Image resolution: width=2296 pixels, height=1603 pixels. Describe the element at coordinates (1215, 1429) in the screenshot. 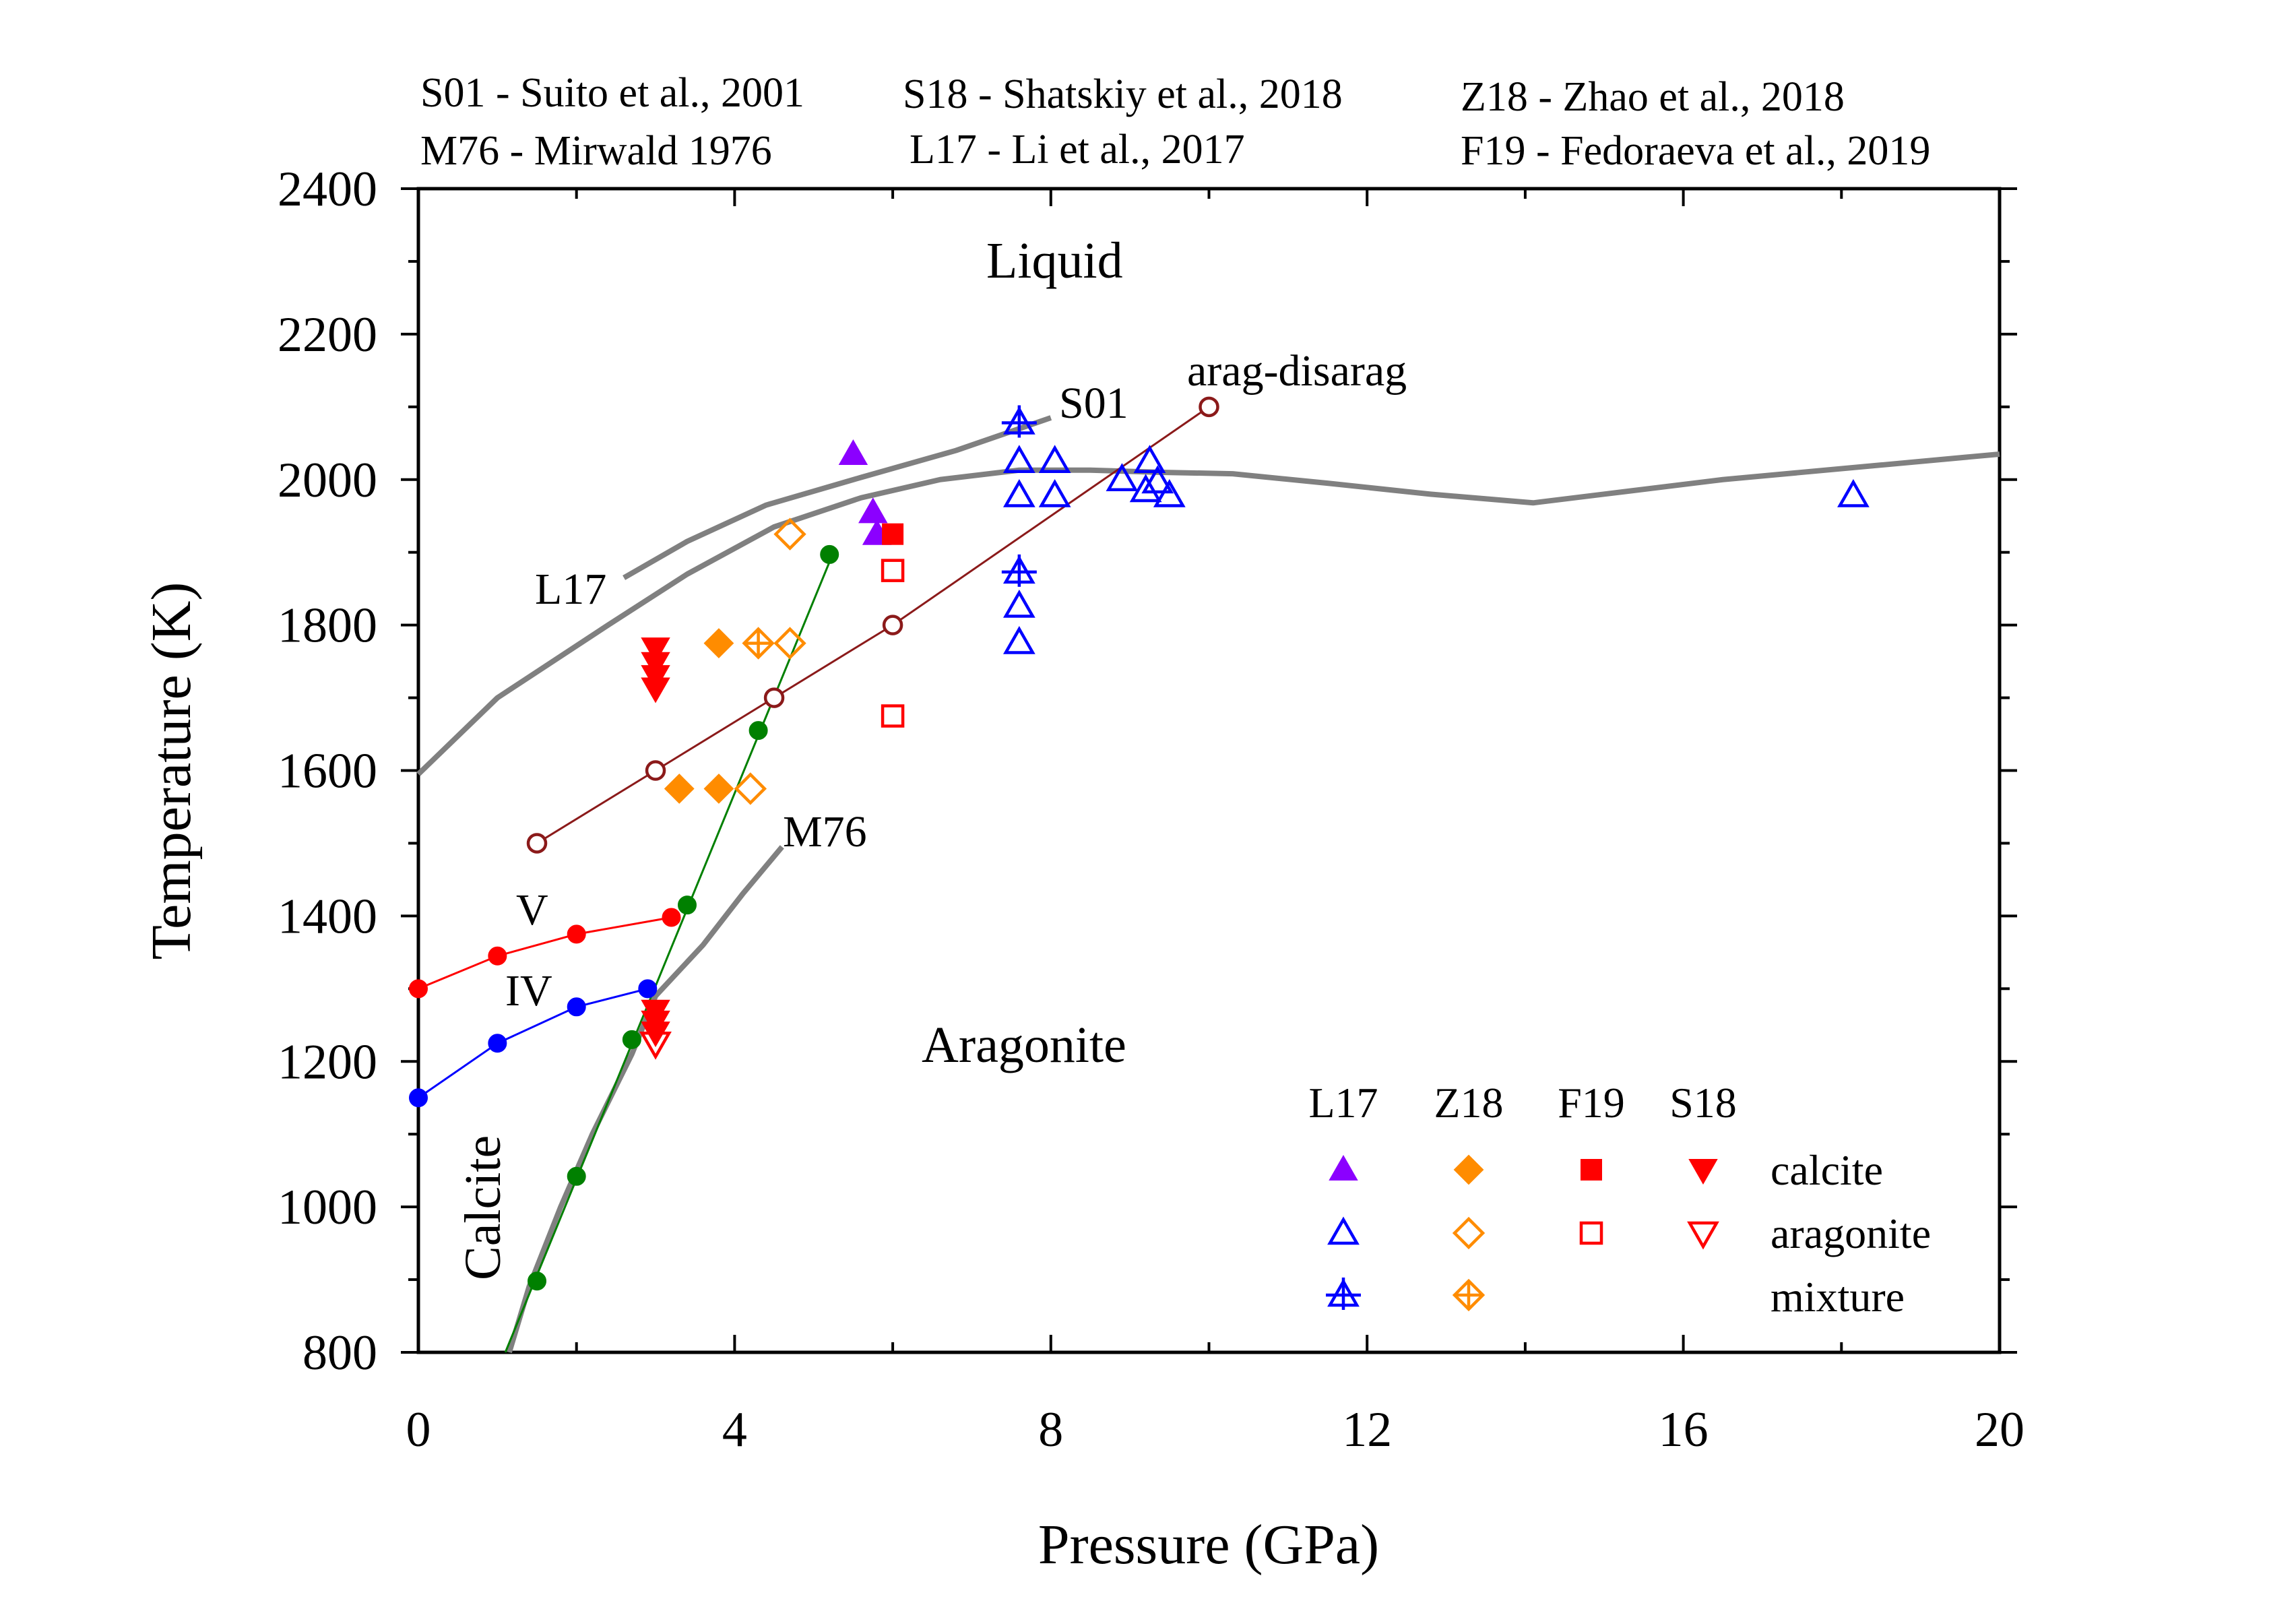

I see `x-tick-labels: 0 4 8 12 16 20` at that location.